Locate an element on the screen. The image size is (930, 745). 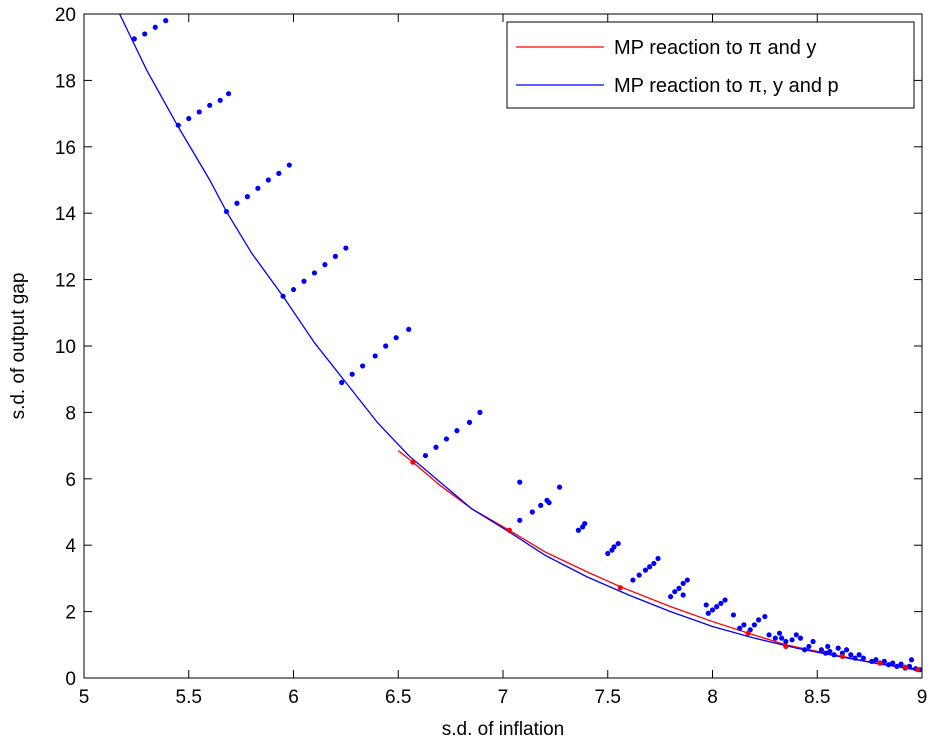
y-tick-label-6: 12 is located at coordinates (65, 281).